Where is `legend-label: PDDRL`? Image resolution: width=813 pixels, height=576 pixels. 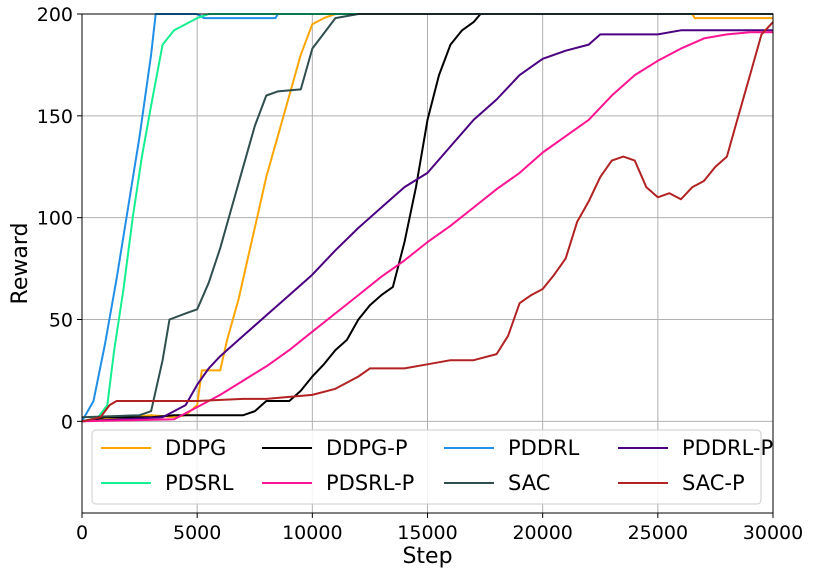 legend-label: PDDRL is located at coordinates (544, 448).